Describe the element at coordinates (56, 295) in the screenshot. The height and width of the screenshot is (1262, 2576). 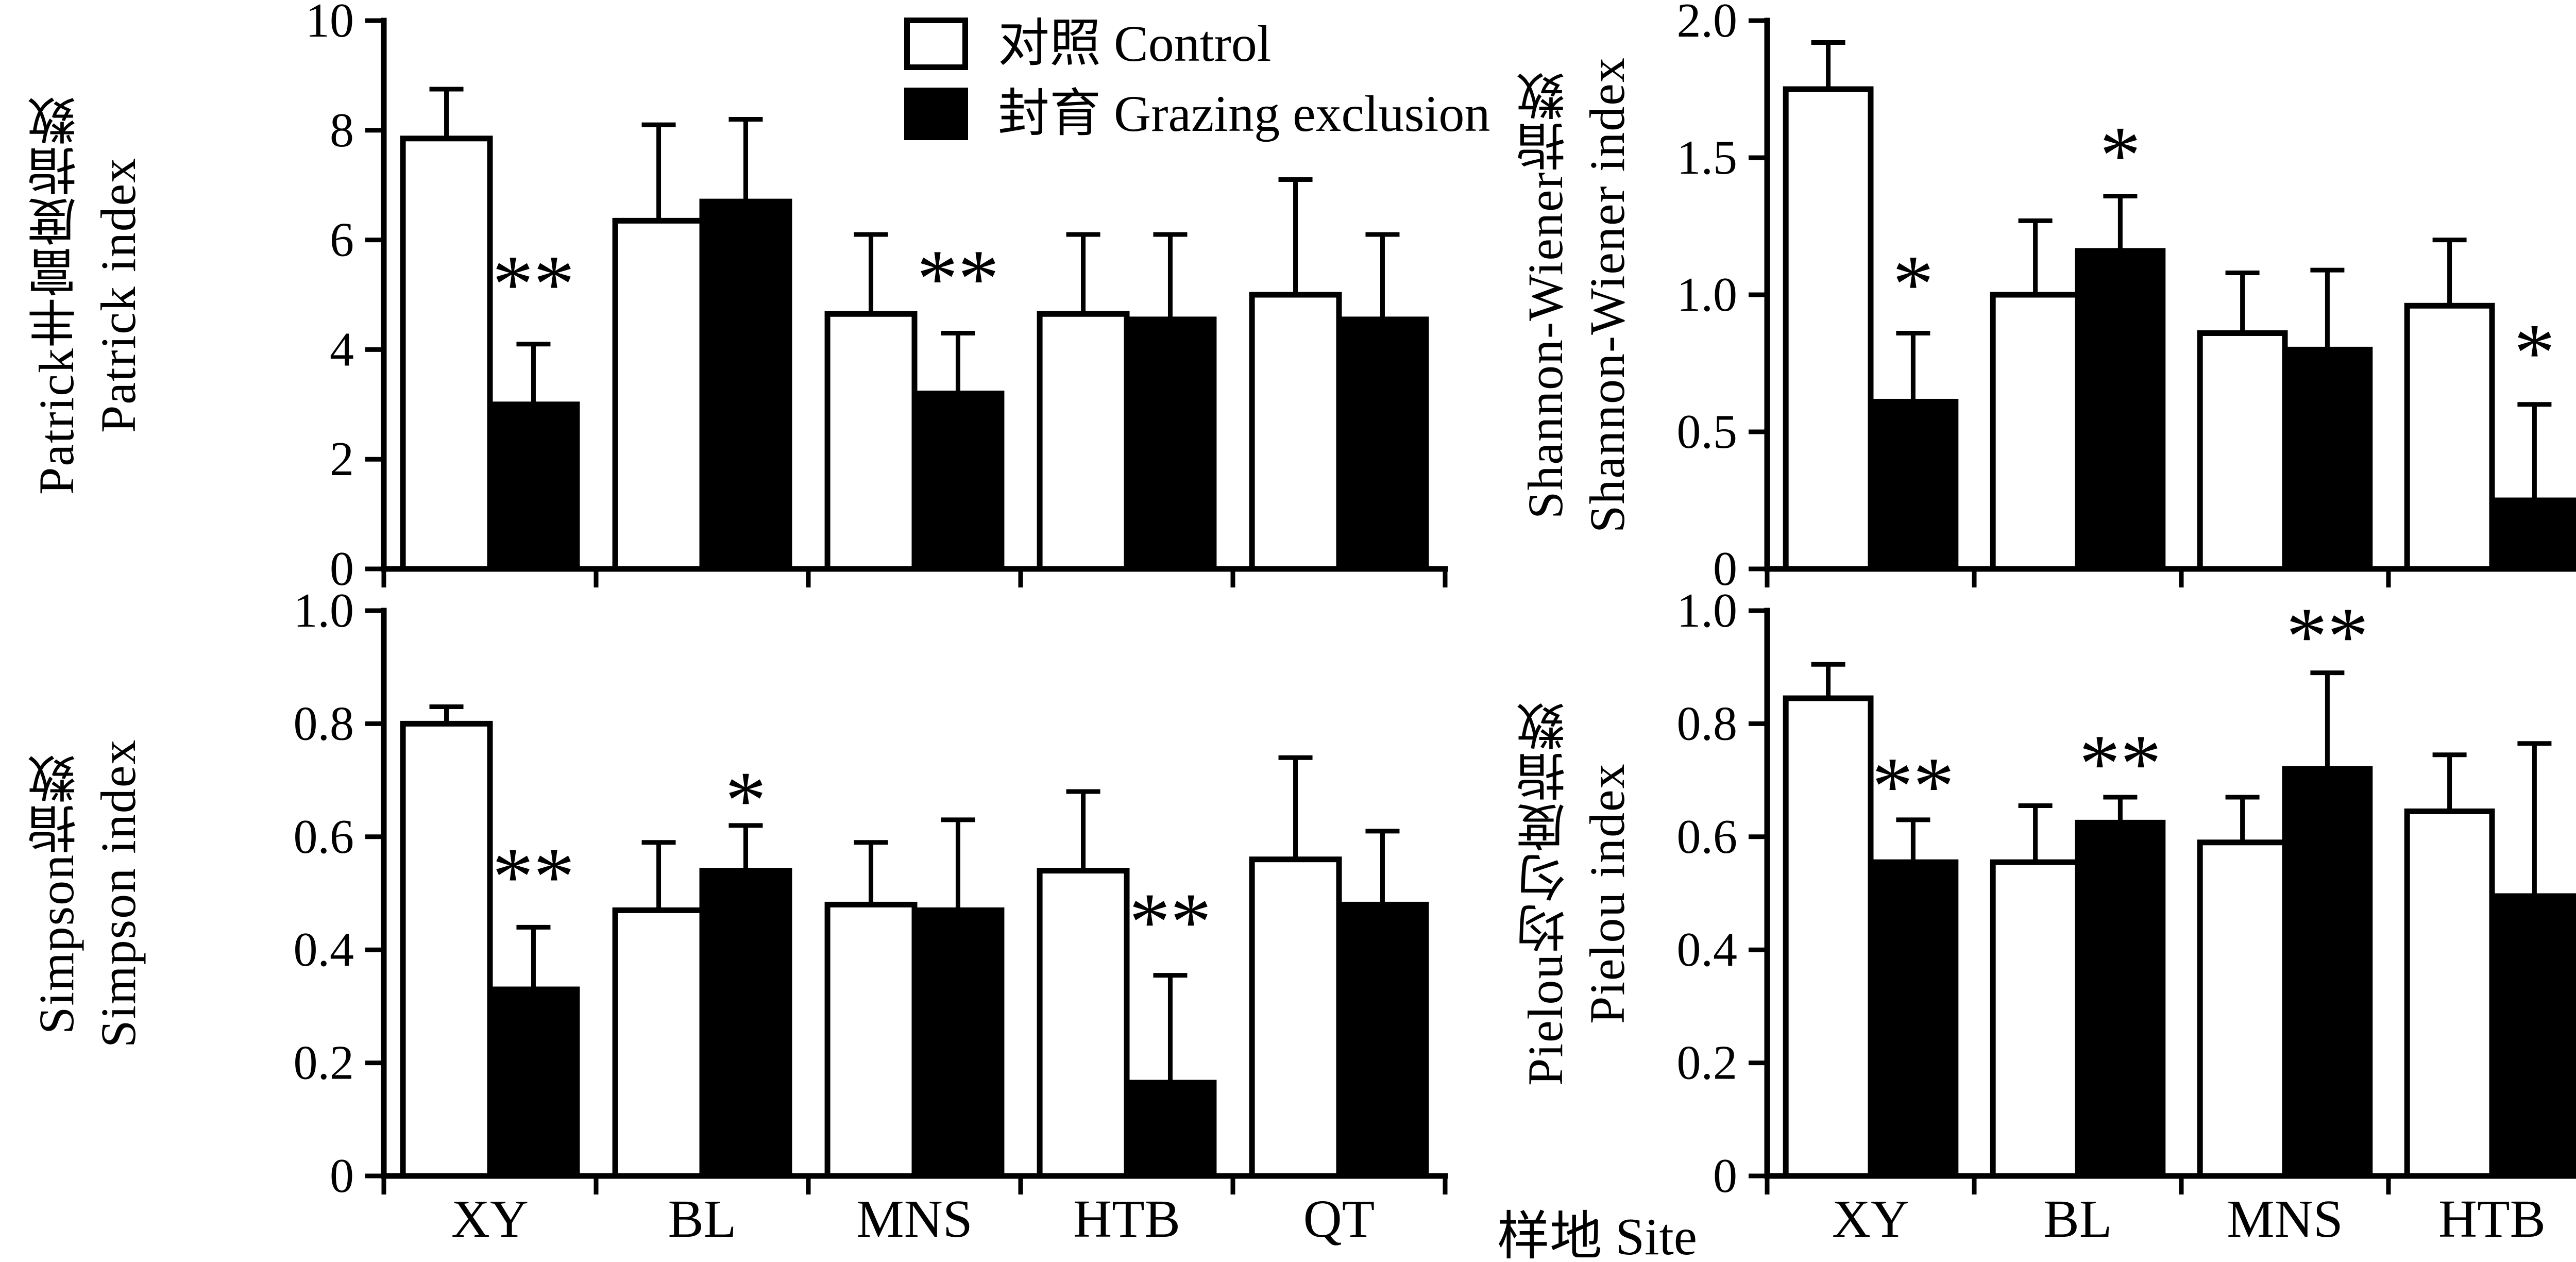
I see `y-axis-label-patrick-zh: Patrick丰富度指数` at that location.